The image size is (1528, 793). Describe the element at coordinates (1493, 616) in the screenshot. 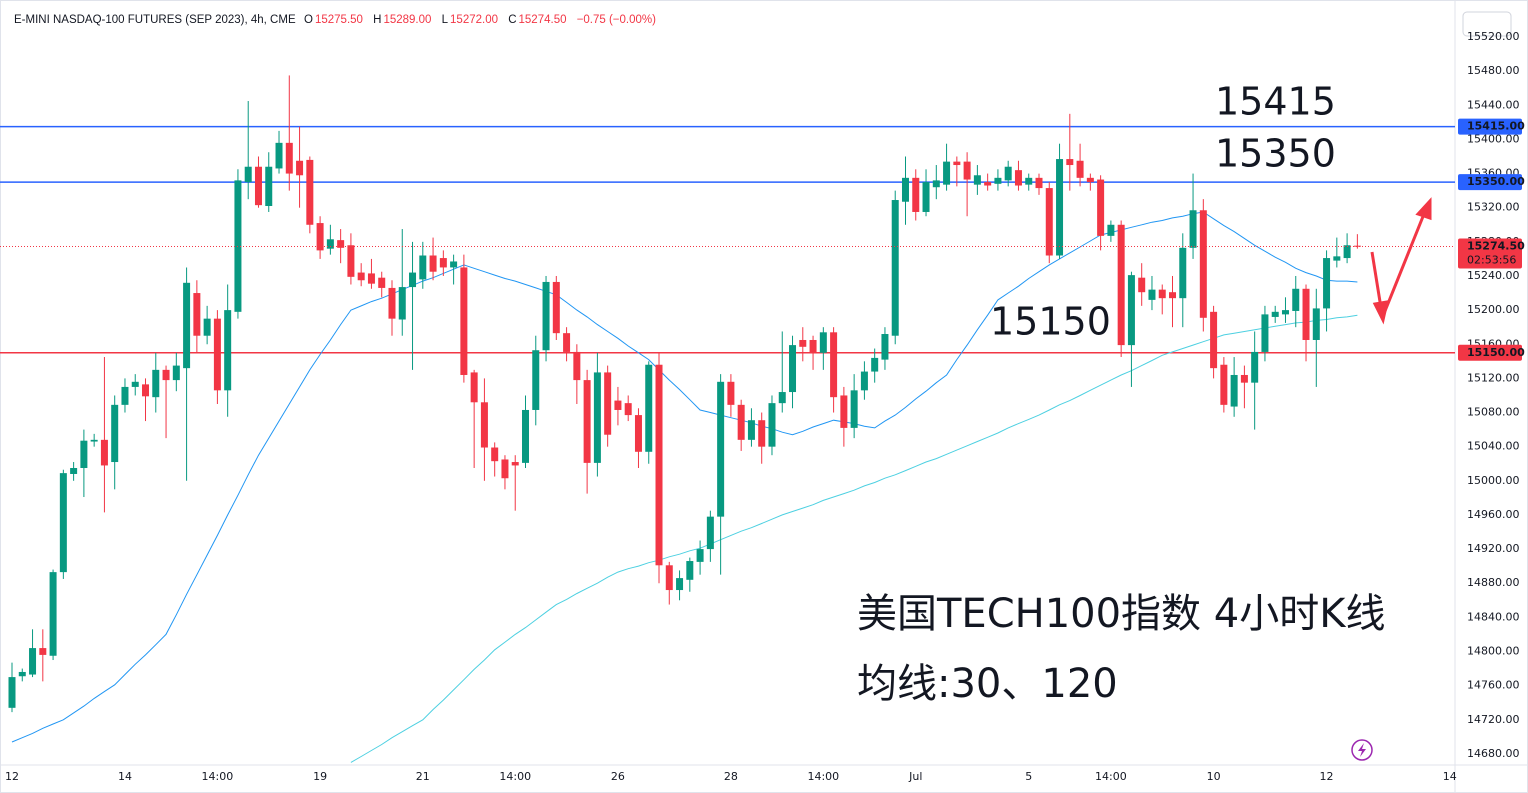

I see `y-tick-label: 14840.00` at that location.